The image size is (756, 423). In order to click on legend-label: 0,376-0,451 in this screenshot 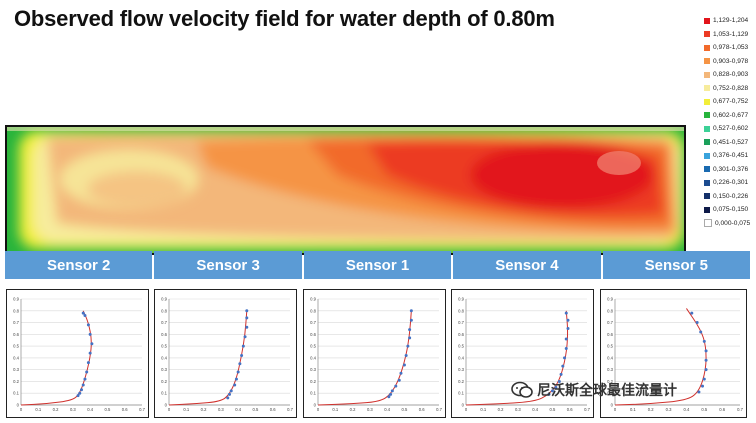, I will do `click(731, 156)`.